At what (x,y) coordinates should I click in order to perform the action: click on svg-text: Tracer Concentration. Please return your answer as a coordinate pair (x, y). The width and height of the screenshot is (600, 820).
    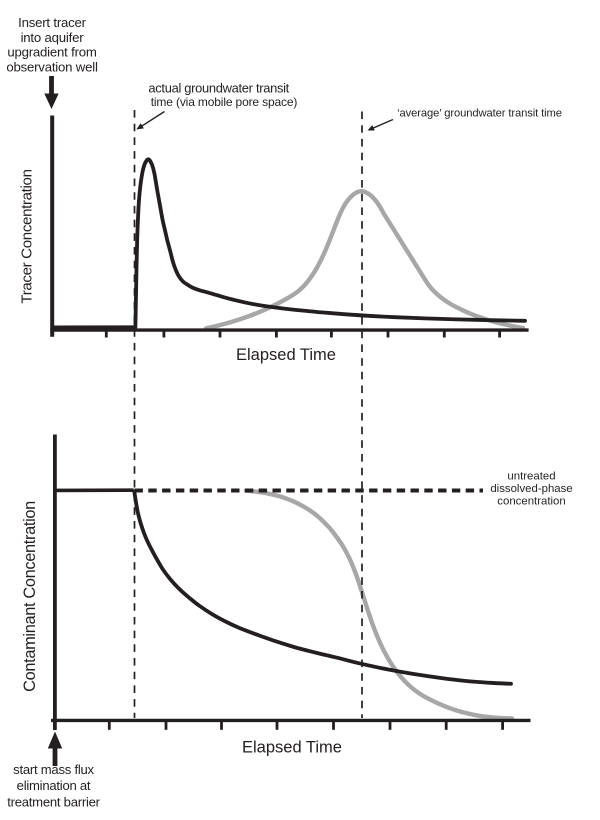
    Looking at the image, I should click on (27, 236).